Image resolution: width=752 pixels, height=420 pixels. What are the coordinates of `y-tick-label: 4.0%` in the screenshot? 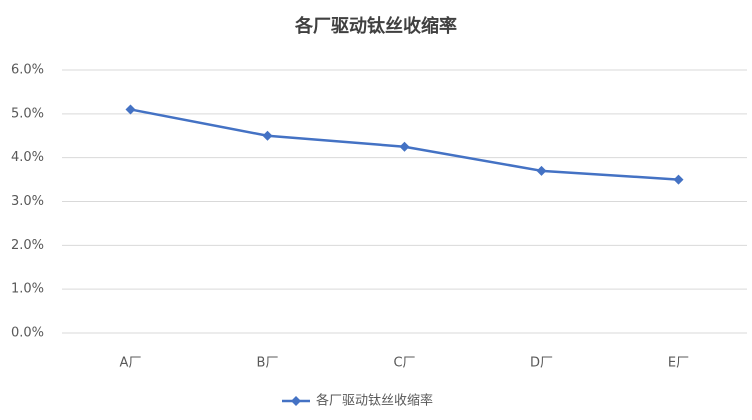 It's located at (27, 157).